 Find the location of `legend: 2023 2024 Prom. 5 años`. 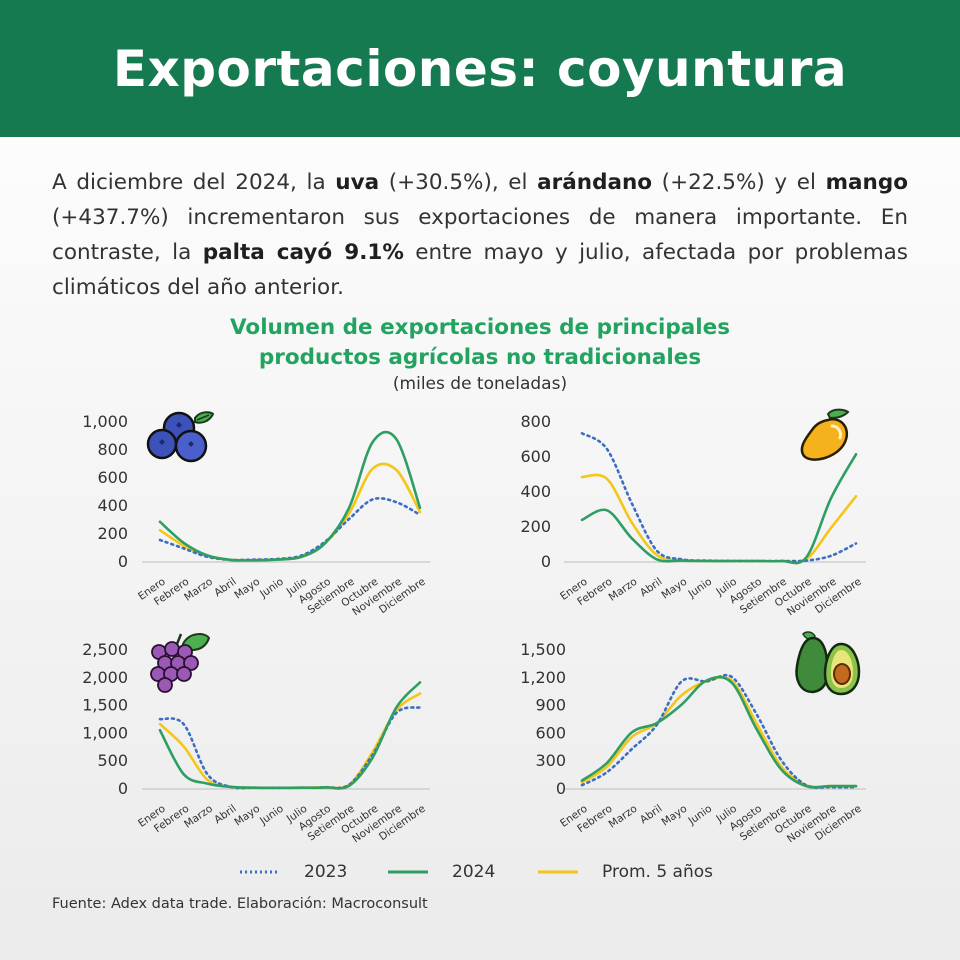

legend: 2023 2024 Prom. 5 años is located at coordinates (480, 875).